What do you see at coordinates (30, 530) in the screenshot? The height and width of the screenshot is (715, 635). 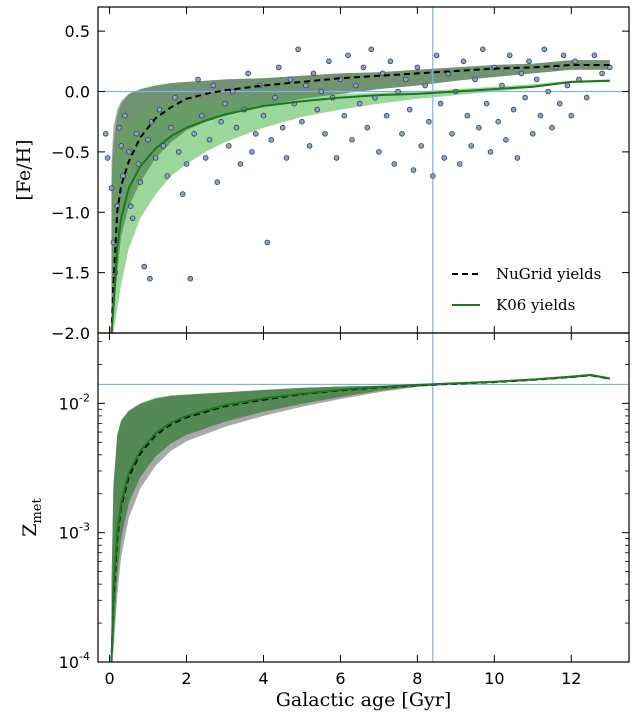 I see `y-axis-label-main: Z` at bounding box center [30, 530].